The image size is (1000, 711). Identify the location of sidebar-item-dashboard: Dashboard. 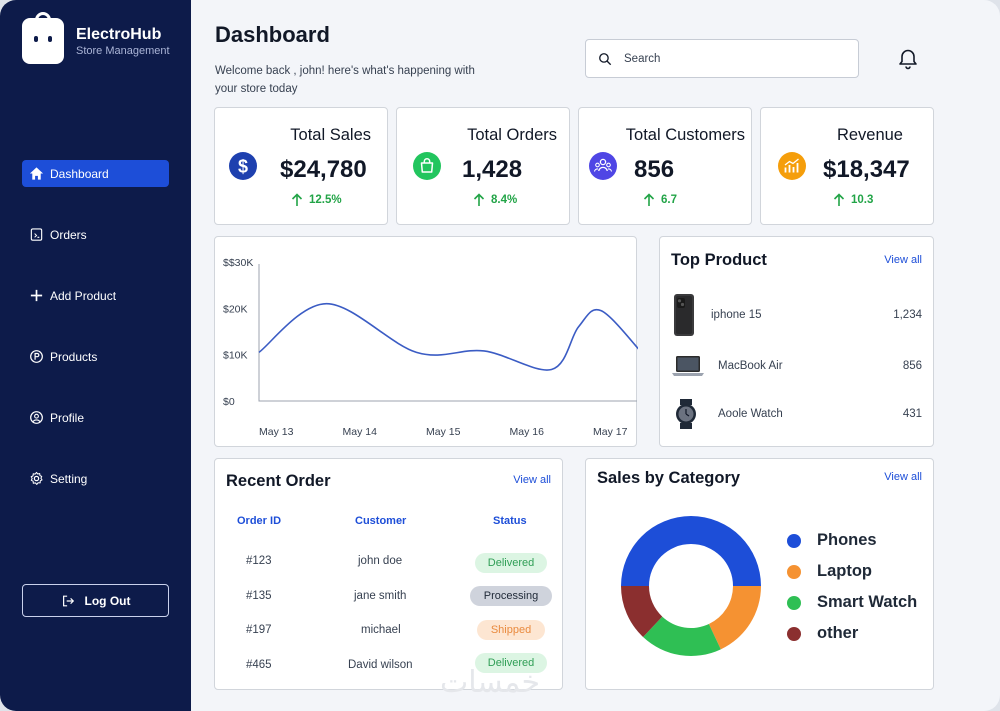
(95, 173).